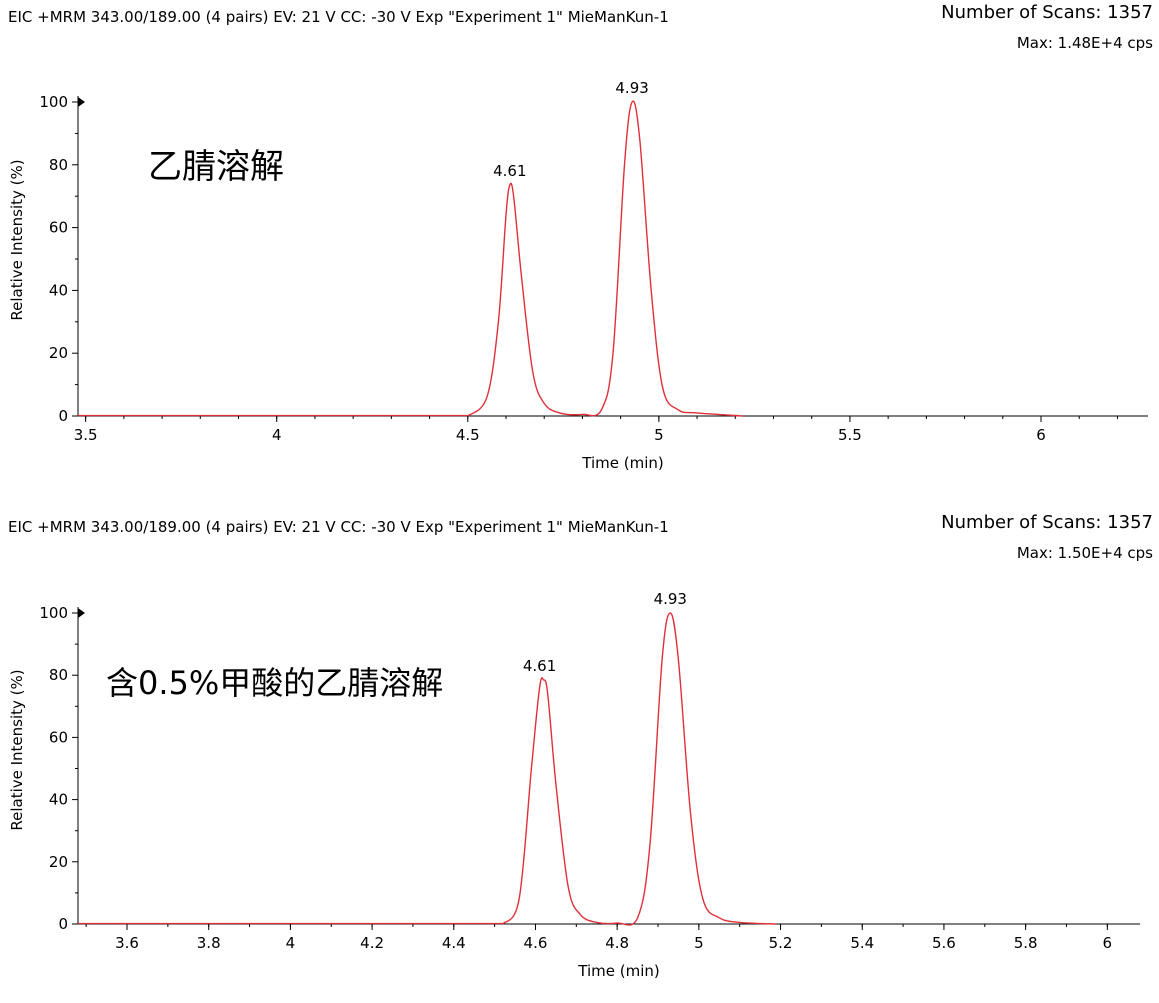 This screenshot has height=1003, width=1159. I want to click on x-tick-label: 4.5, so click(468, 435).